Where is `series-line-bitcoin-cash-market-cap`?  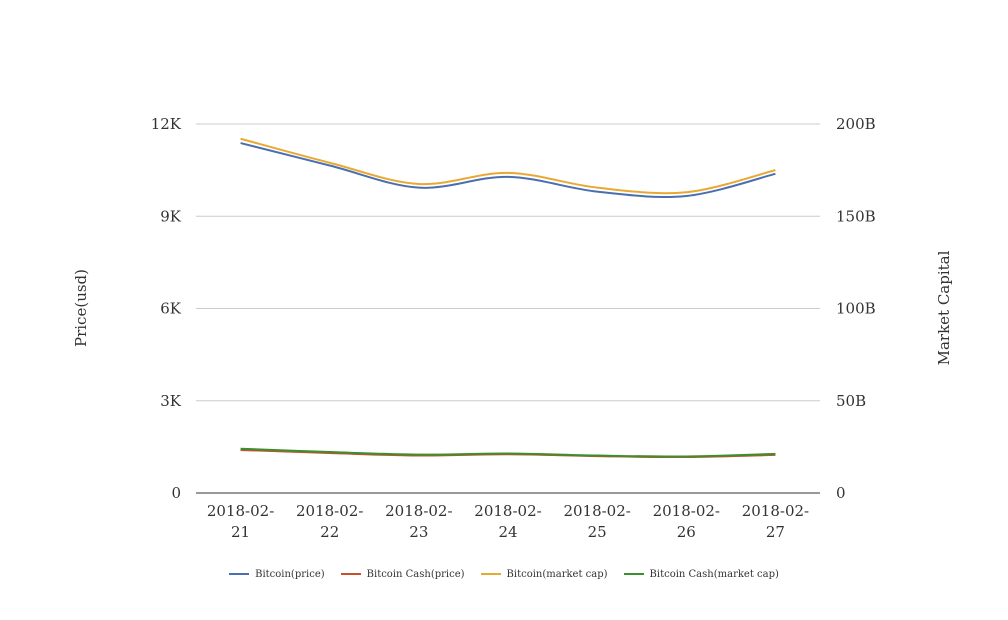 series-line-bitcoin-cash-market-cap is located at coordinates (508, 452).